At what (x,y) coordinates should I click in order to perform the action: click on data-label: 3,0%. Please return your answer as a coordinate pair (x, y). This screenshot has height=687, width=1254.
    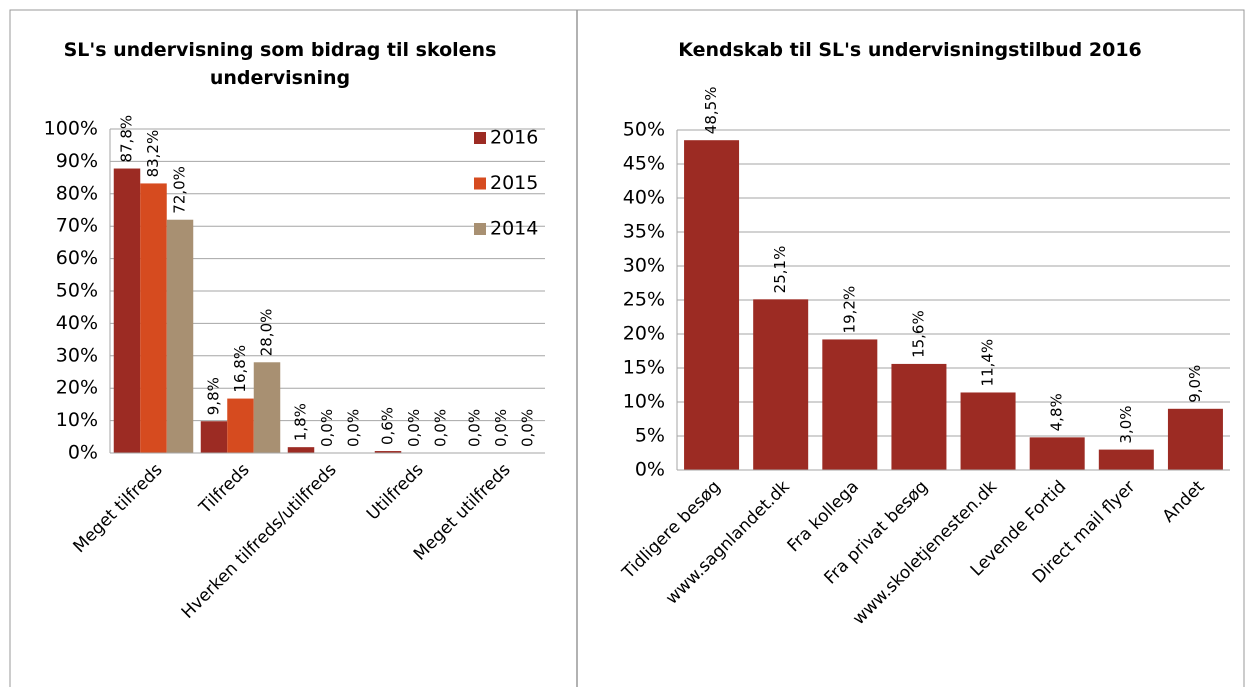
    Looking at the image, I should click on (1126, 424).